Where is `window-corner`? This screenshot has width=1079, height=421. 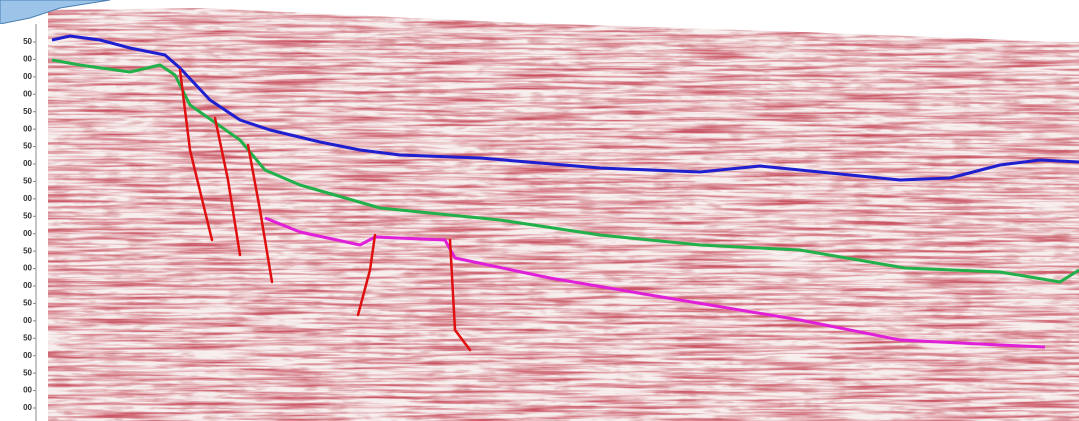 window-corner is located at coordinates (55, 12).